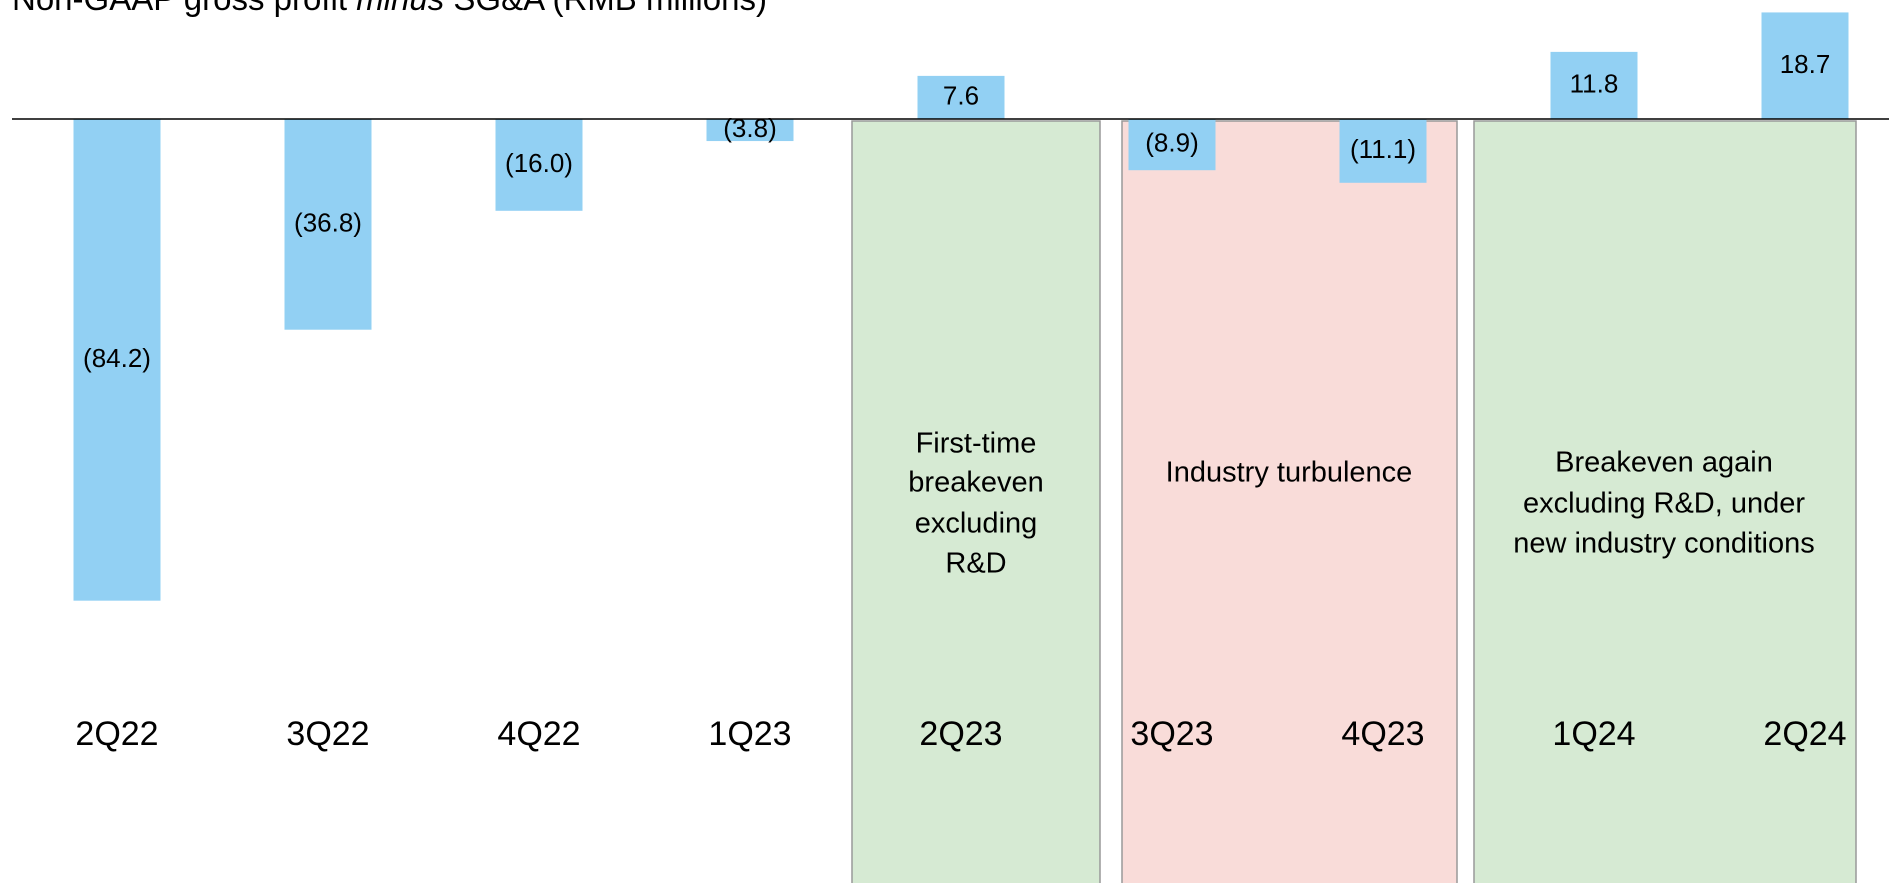  I want to click on value-label: (16.0), so click(539, 163).